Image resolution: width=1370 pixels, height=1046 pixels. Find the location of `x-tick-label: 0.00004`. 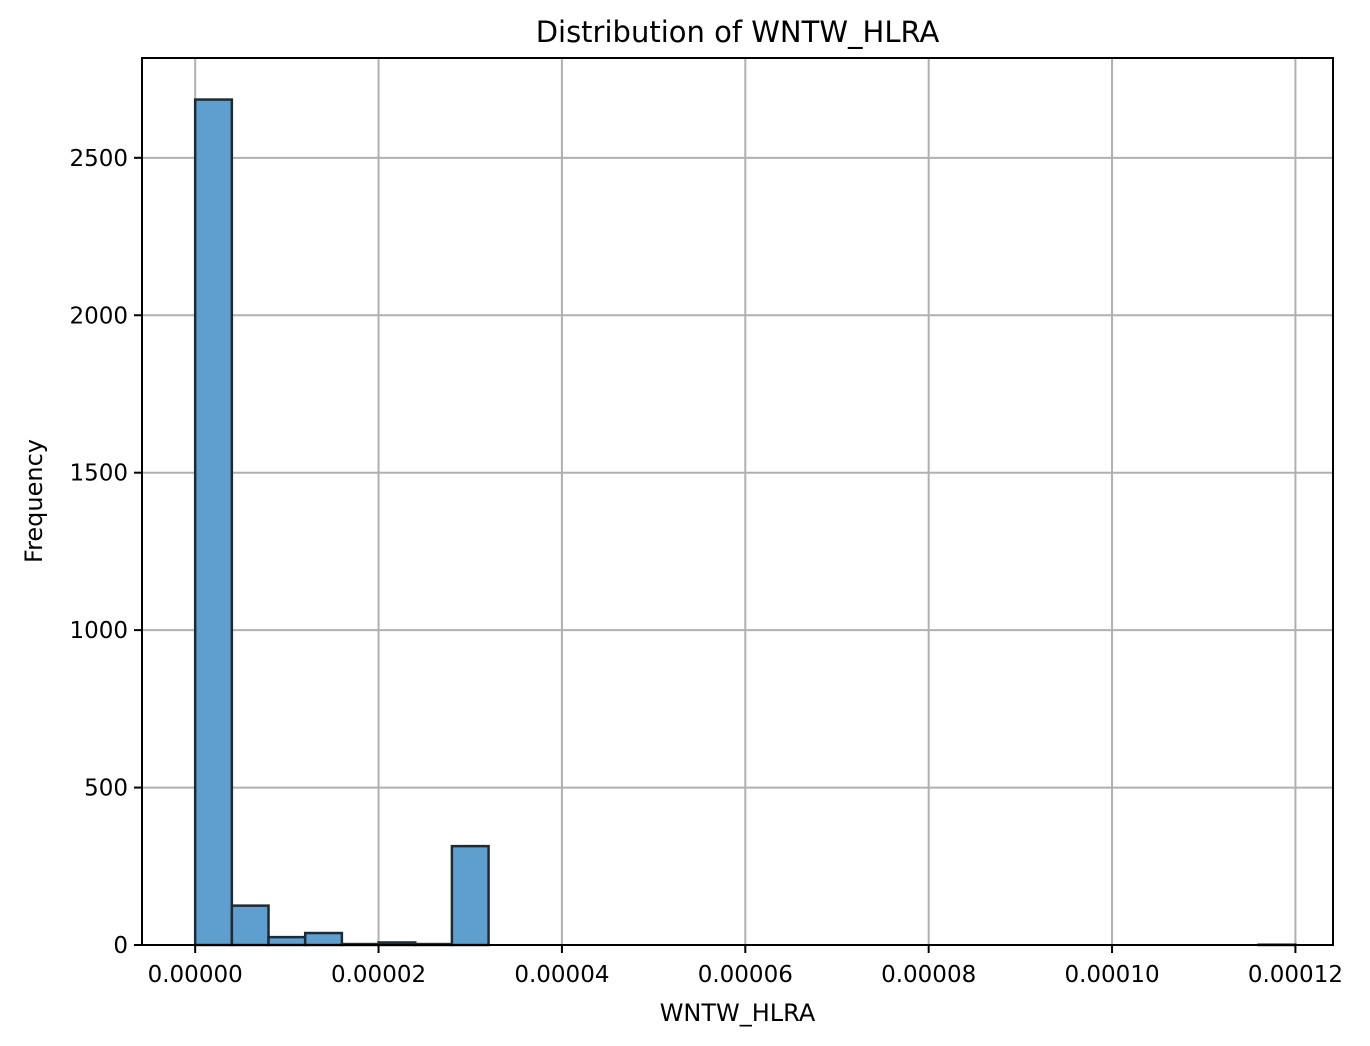

x-tick-label: 0.00004 is located at coordinates (561, 975).